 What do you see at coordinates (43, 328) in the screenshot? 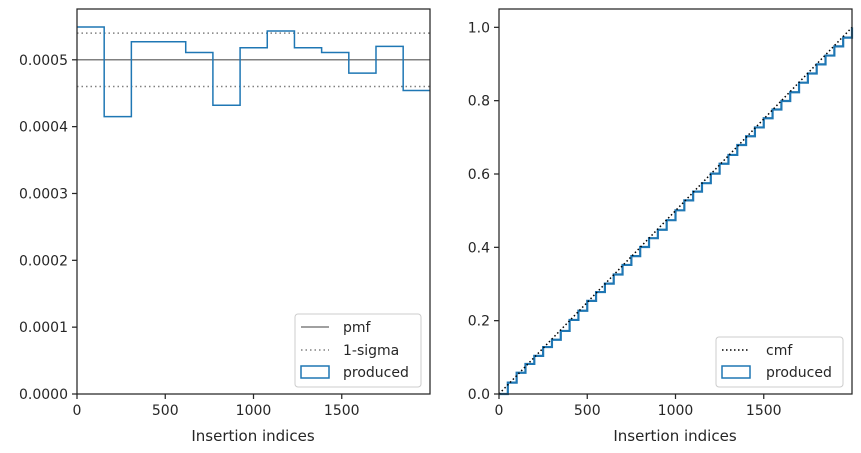
I see `y-tick-label: 0.0001` at bounding box center [43, 328].